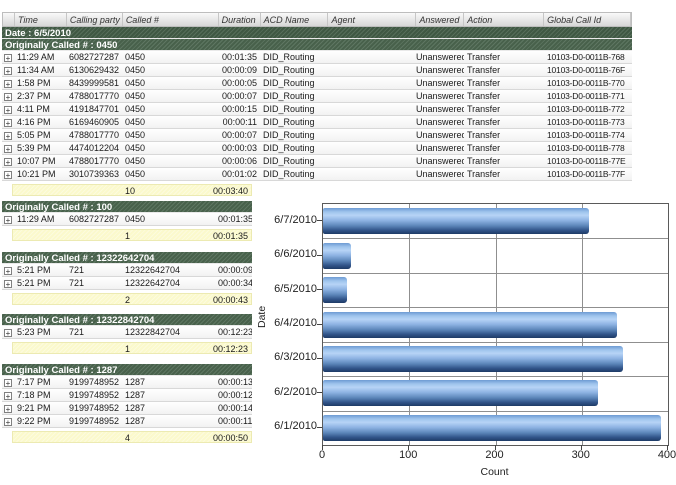 Image resolution: width=676 pixels, height=485 pixels. Describe the element at coordinates (34, 96) in the screenshot. I see `time-cell: 2:37 PM` at that location.